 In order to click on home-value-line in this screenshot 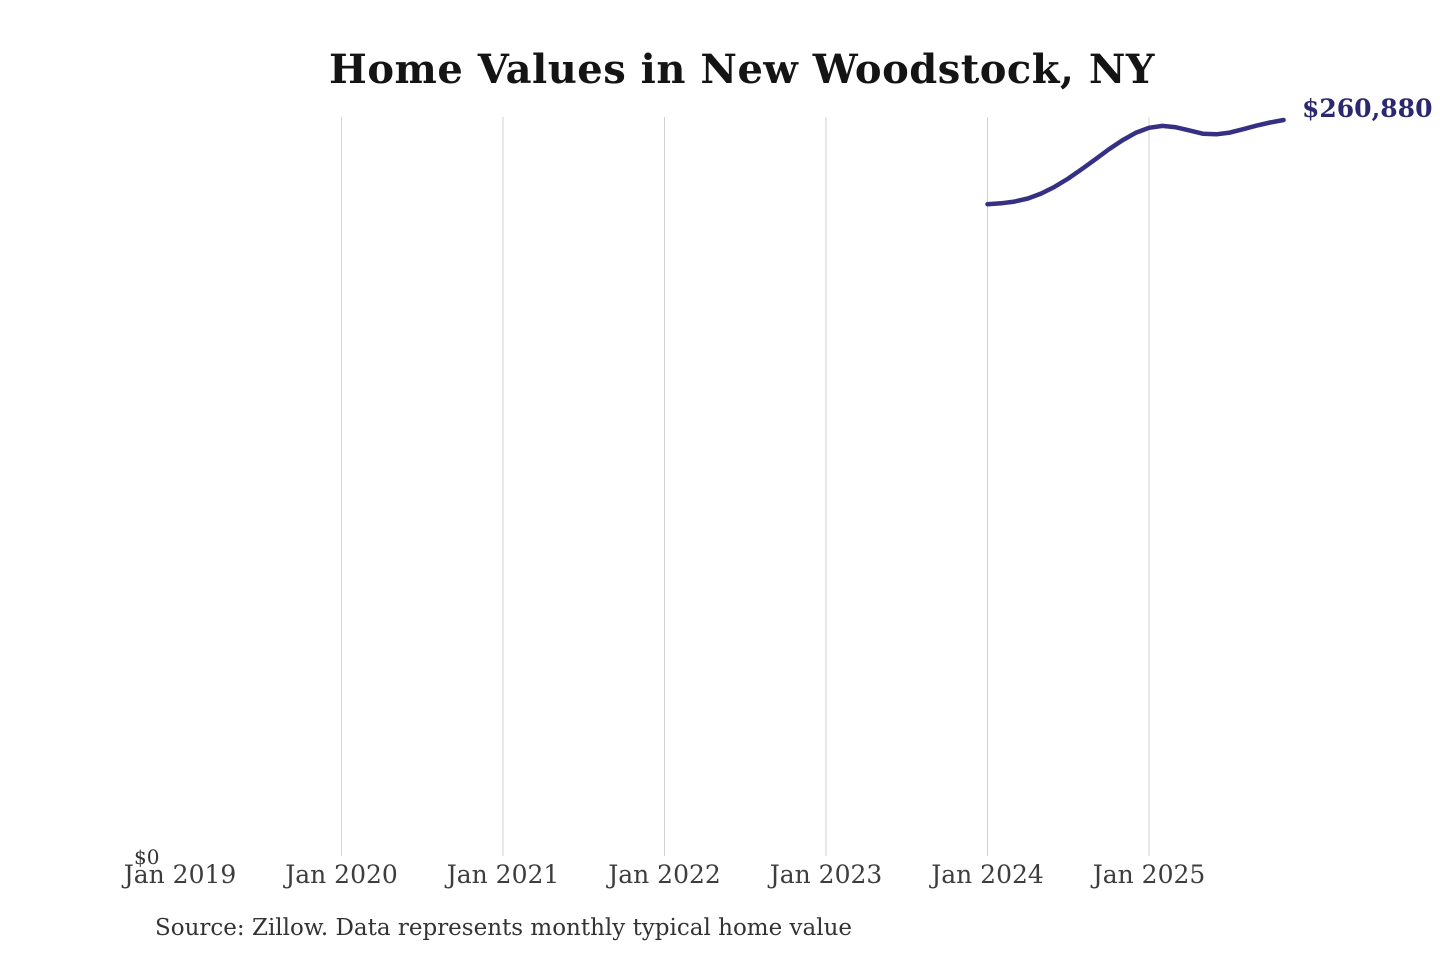, I will do `click(1135, 162)`.